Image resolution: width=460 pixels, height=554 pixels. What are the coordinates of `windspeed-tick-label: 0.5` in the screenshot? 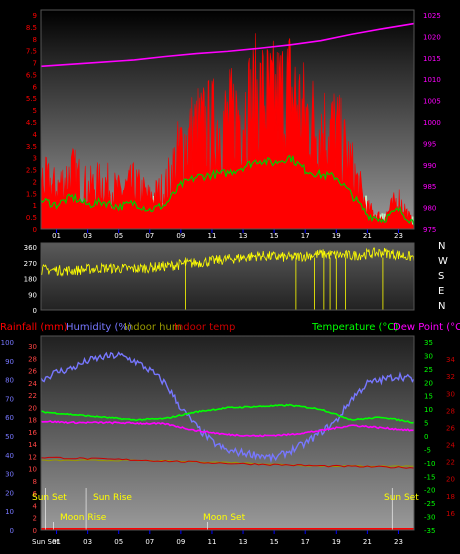 It's located at (31, 218).